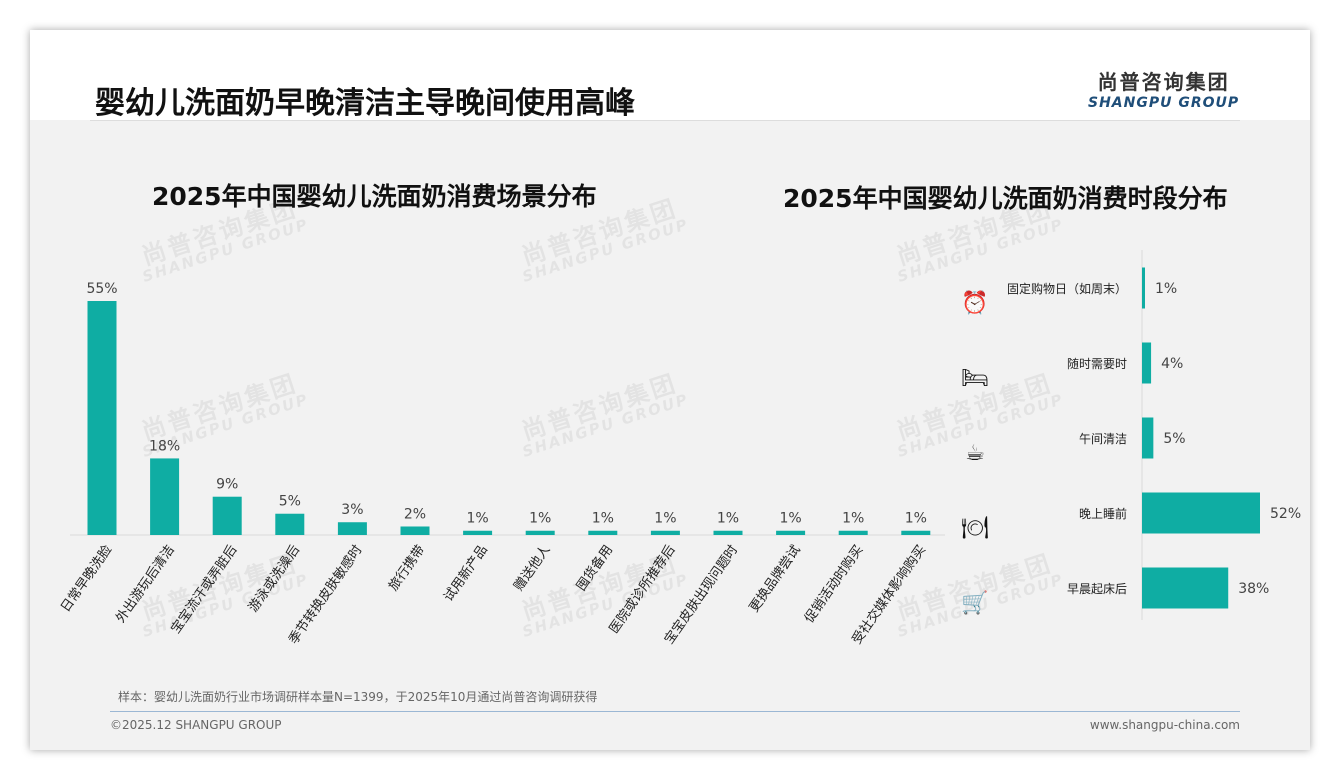  What do you see at coordinates (974, 302) in the screenshot?
I see `alarm-clock-icon: ⏰` at bounding box center [974, 302].